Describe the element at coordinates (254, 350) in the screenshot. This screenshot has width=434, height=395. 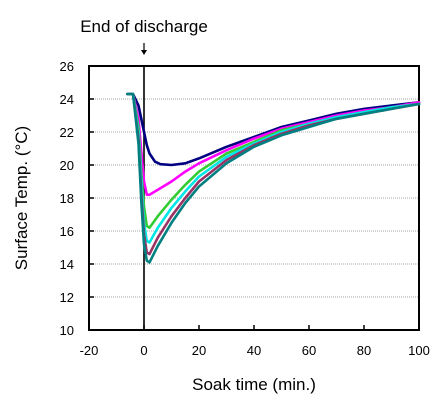
I see `x-tick-label: 40` at that location.